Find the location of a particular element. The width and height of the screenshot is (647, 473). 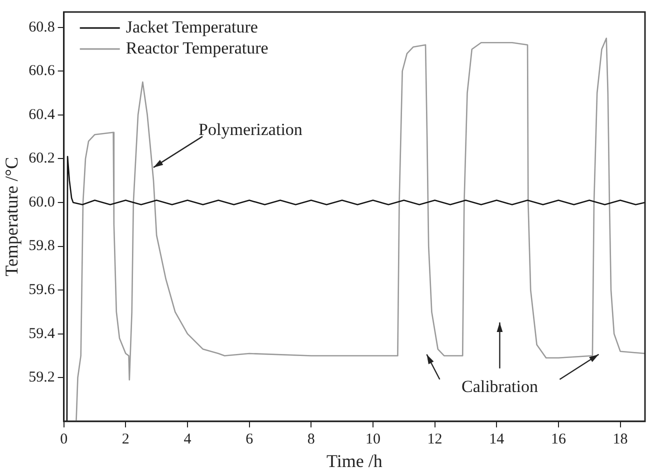

y-tick-label: 60.0 is located at coordinates (41, 202).